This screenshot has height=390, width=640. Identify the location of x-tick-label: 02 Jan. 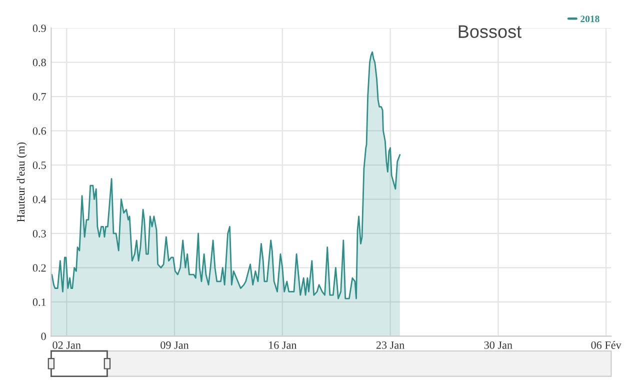
(66, 345).